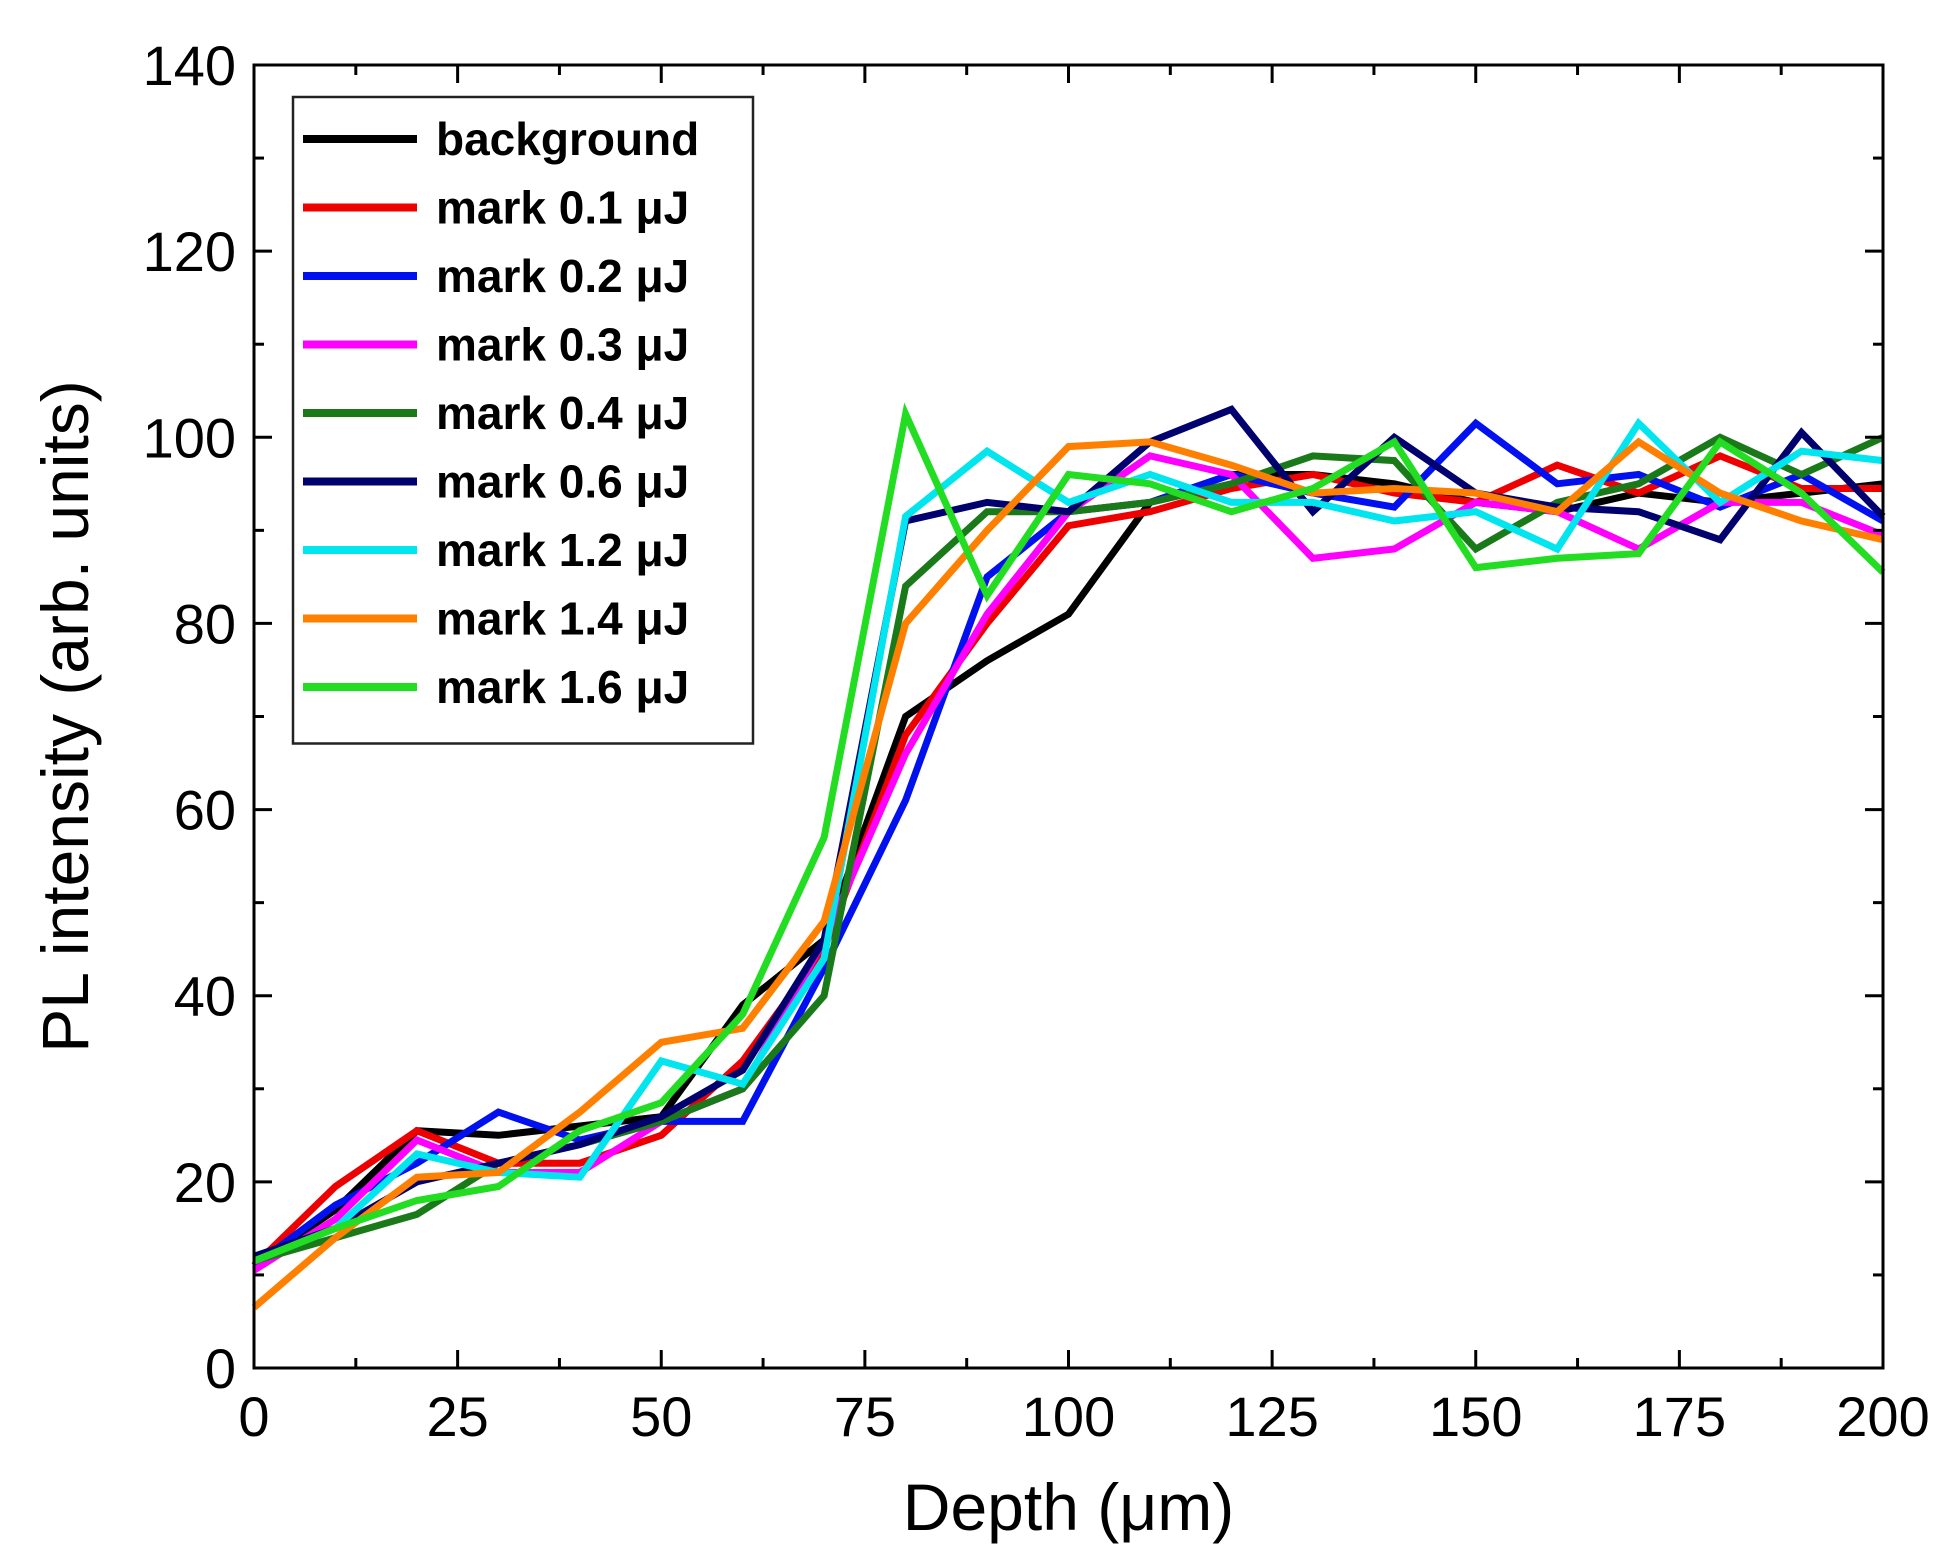 This screenshot has height=1558, width=1958. What do you see at coordinates (562, 550) in the screenshot?
I see `legend-label-6: mark 1.2 μJ` at bounding box center [562, 550].